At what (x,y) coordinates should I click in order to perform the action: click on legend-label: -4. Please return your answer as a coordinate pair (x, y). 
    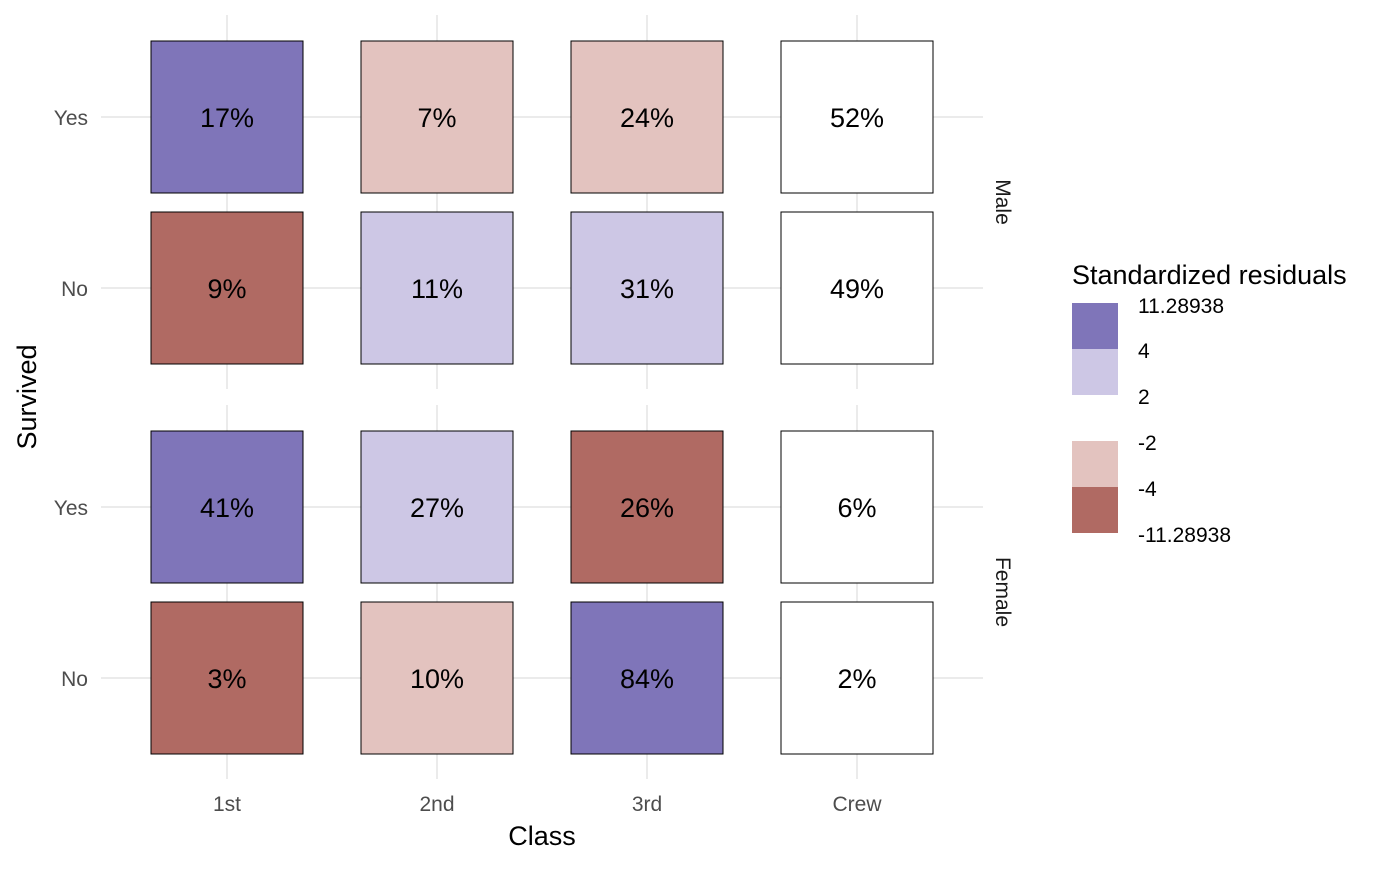
    Looking at the image, I should click on (1147, 489).